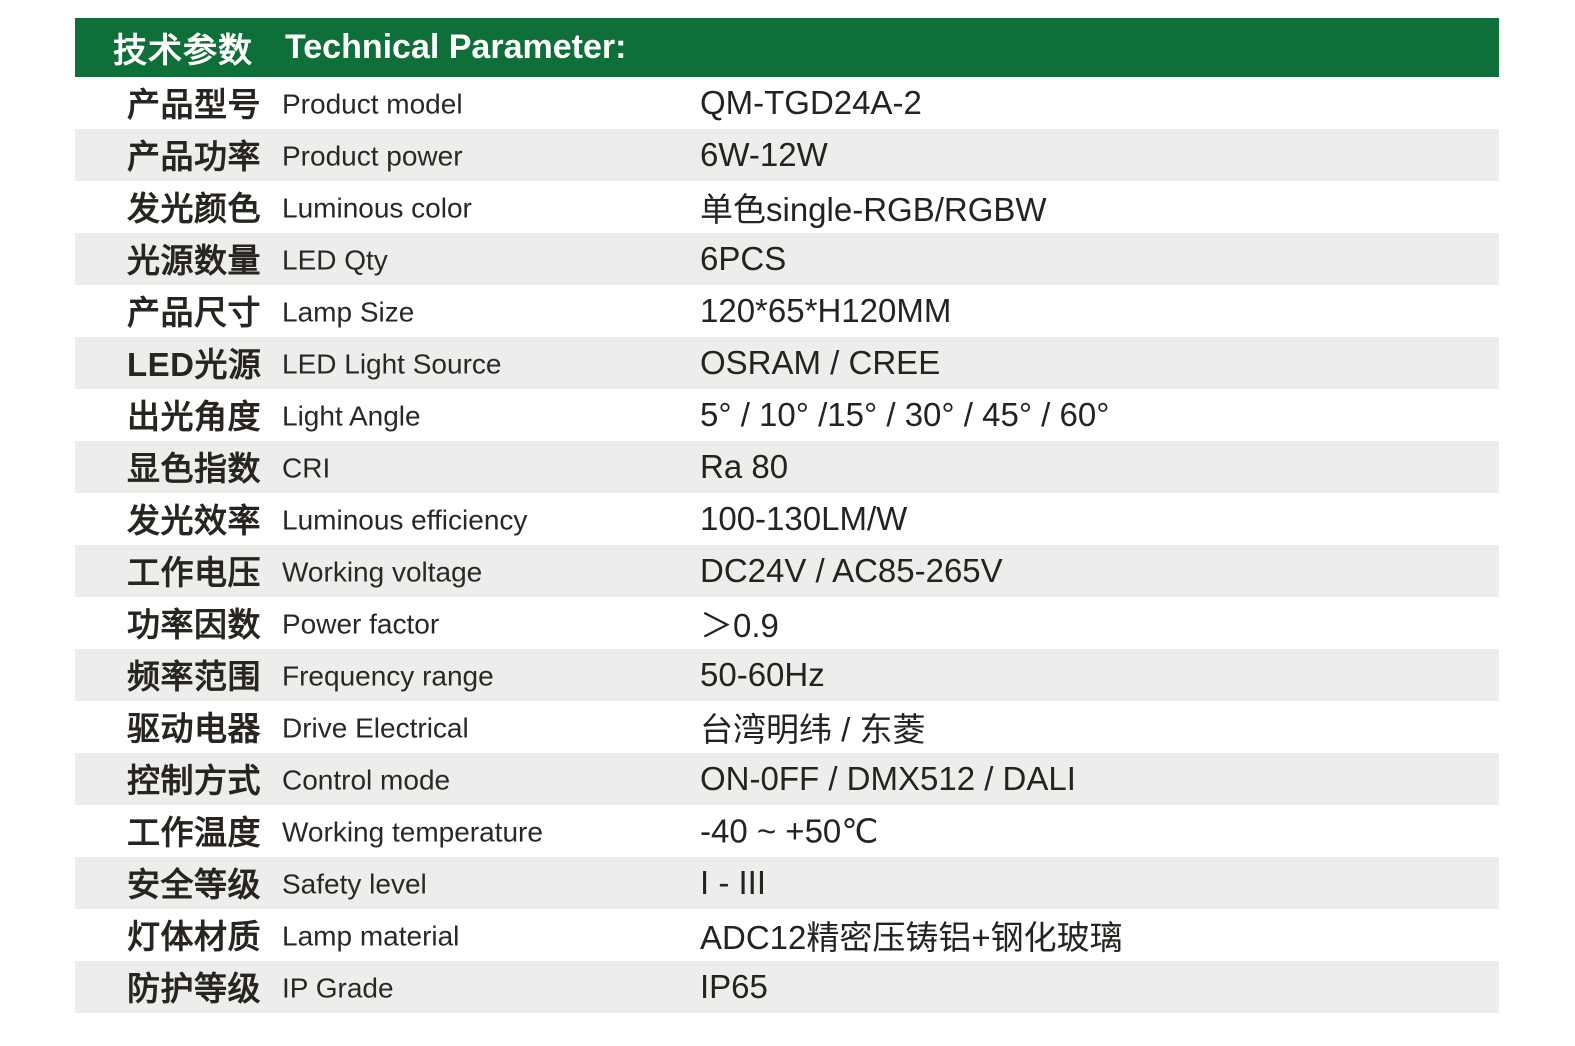 This screenshot has width=1575, height=1046. What do you see at coordinates (351, 416) in the screenshot?
I see `row-label-en: Light Angle` at bounding box center [351, 416].